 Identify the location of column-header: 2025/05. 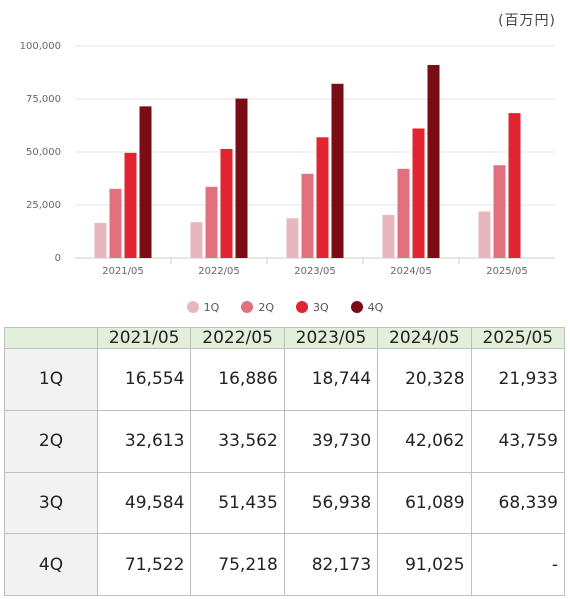
(518, 338).